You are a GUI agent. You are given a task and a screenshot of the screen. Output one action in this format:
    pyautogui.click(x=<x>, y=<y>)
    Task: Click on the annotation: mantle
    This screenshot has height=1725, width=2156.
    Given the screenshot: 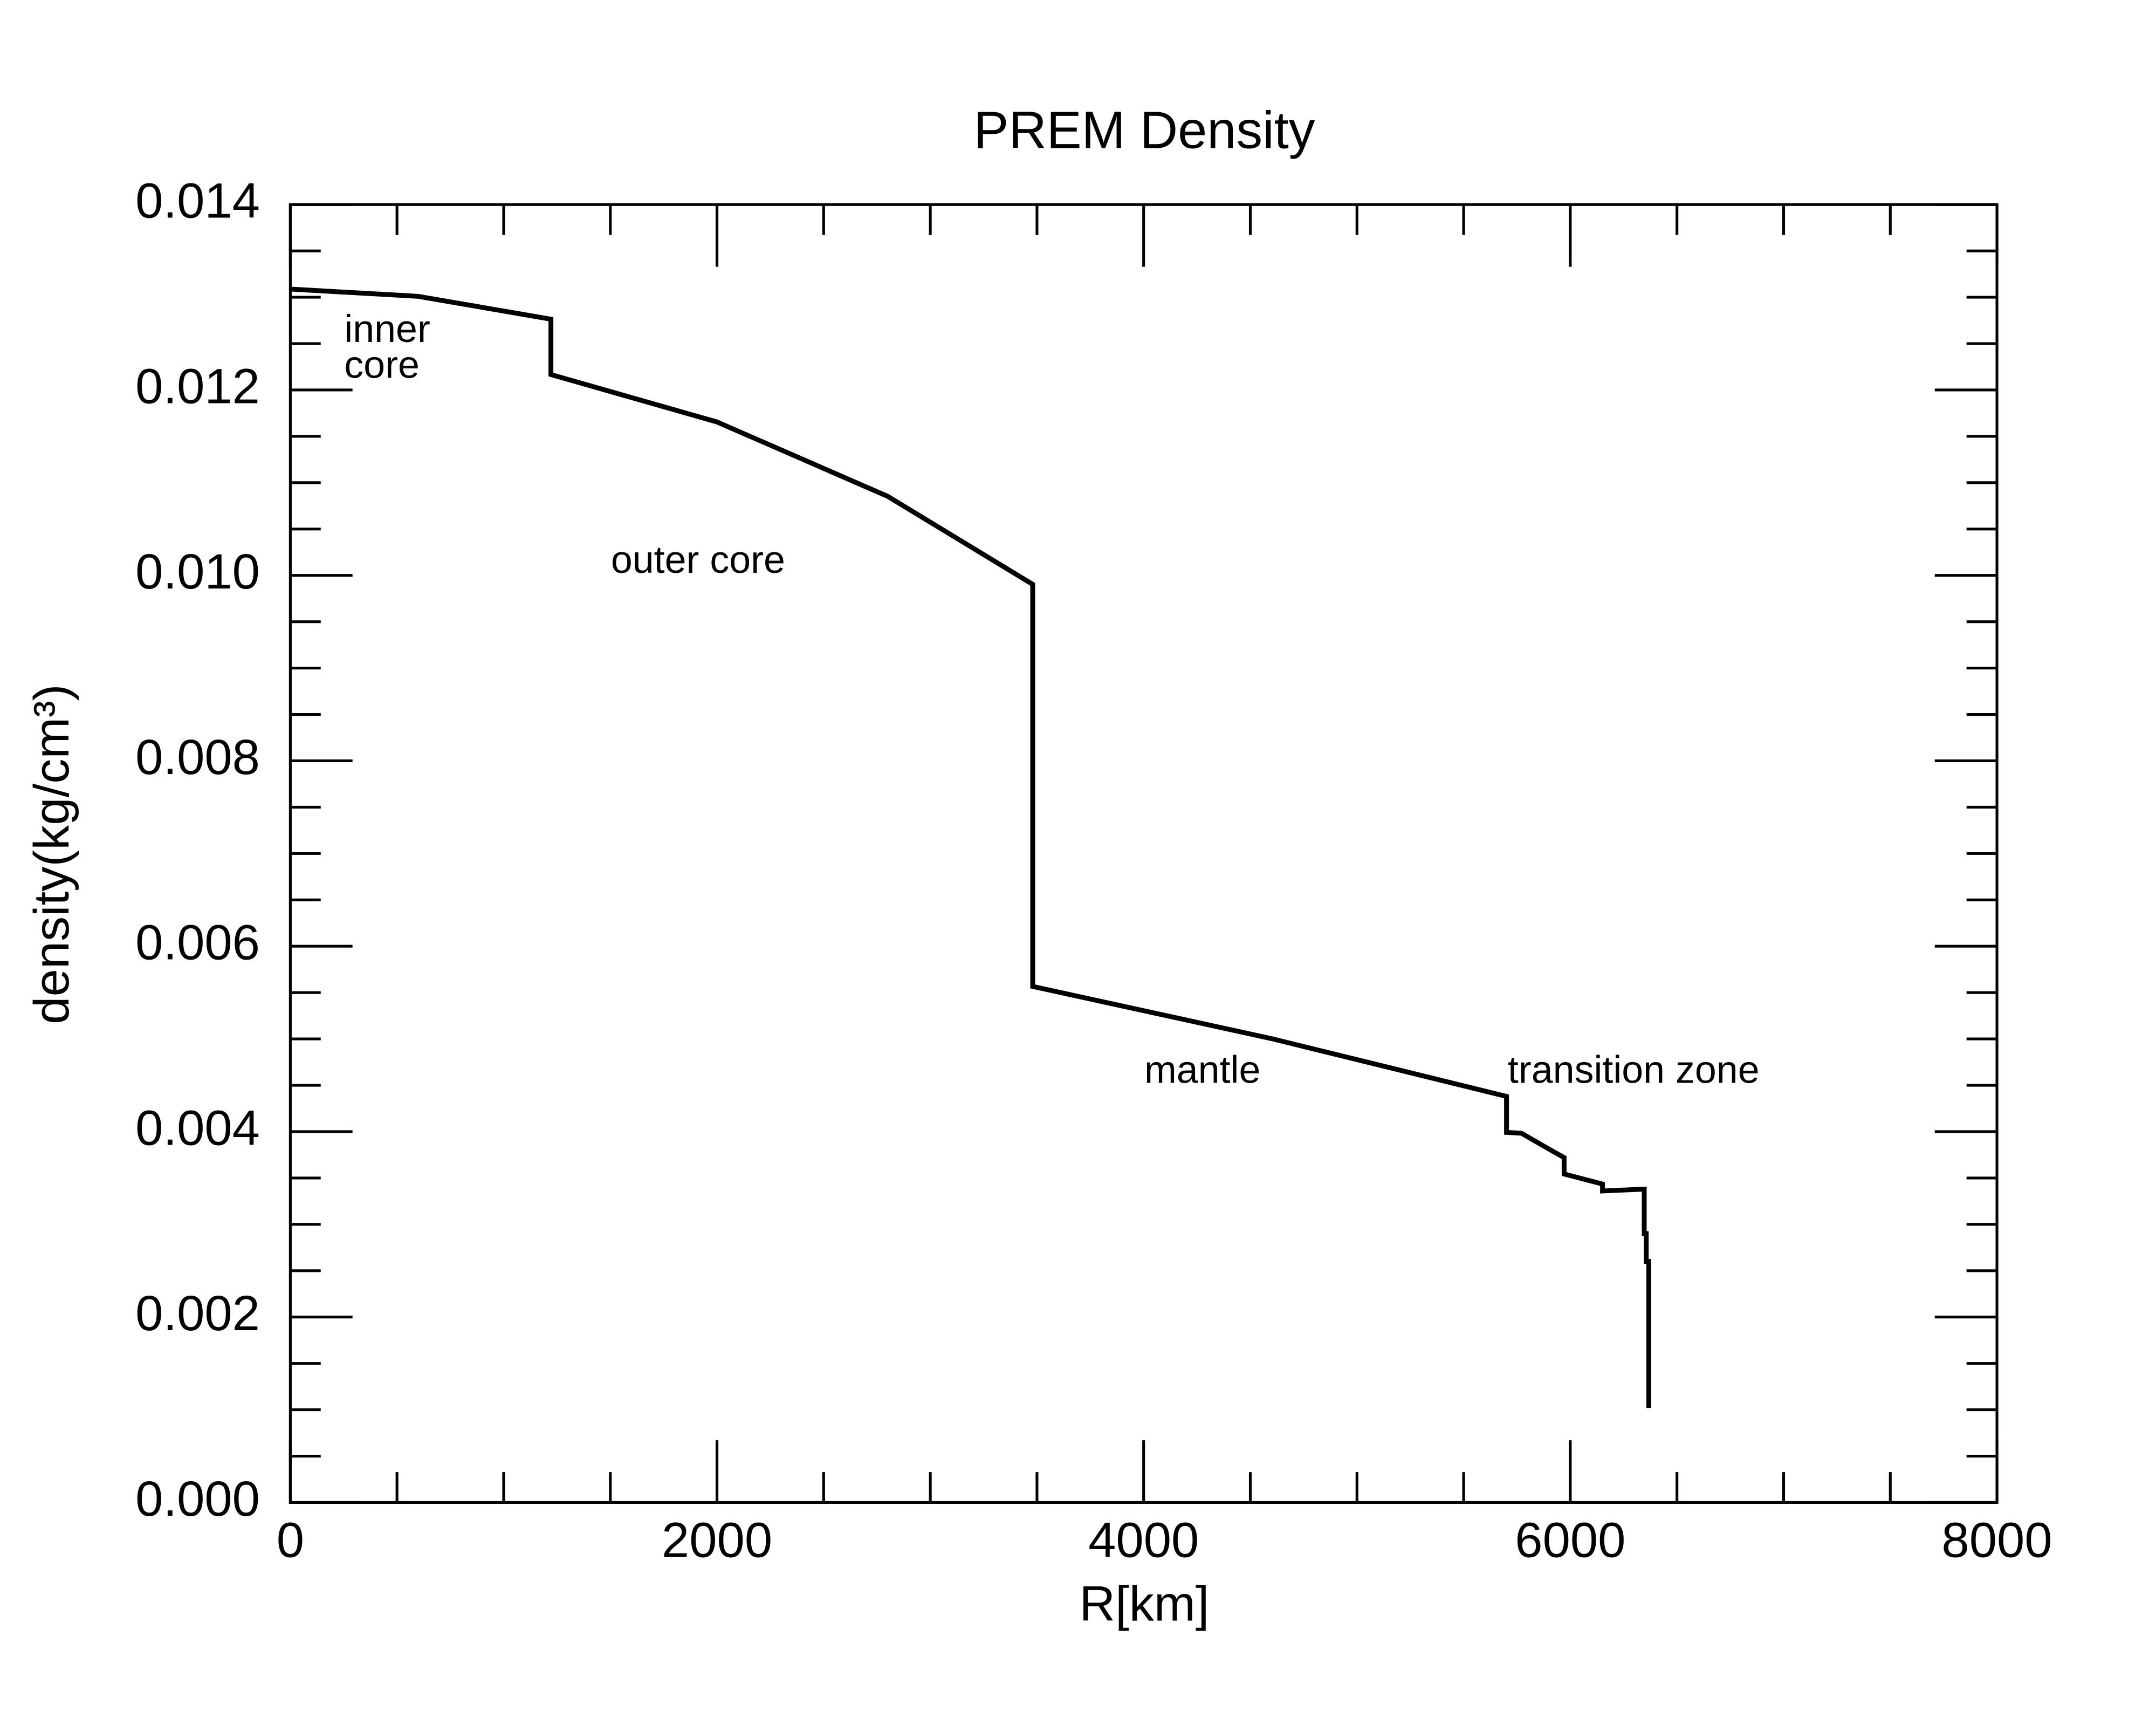 What is the action you would take?
    pyautogui.click(x=1202, y=1069)
    